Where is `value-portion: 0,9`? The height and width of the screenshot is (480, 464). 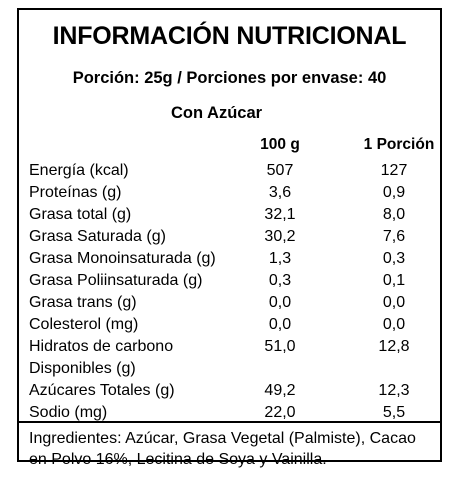 value-portion: 0,9 is located at coordinates (394, 192).